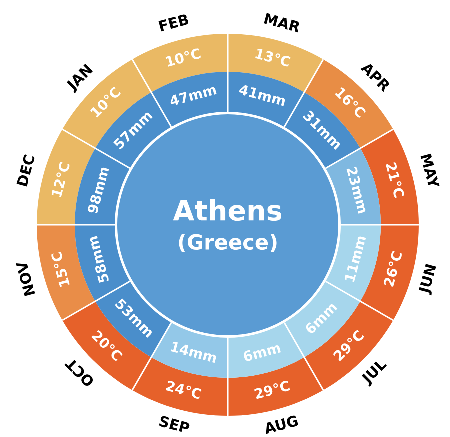  What do you see at coordinates (98, 190) in the screenshot?
I see `data-label: 98mm` at bounding box center [98, 190].